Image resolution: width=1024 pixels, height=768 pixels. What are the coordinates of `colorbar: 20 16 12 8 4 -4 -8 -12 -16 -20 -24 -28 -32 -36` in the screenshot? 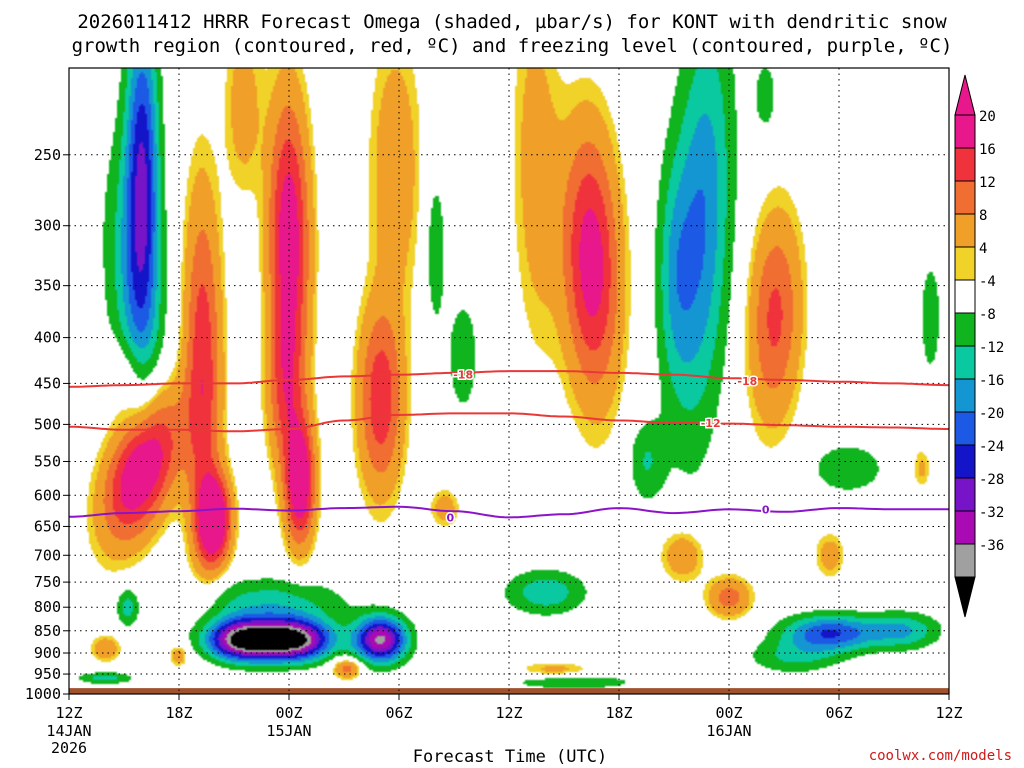 It's located at (979, 346).